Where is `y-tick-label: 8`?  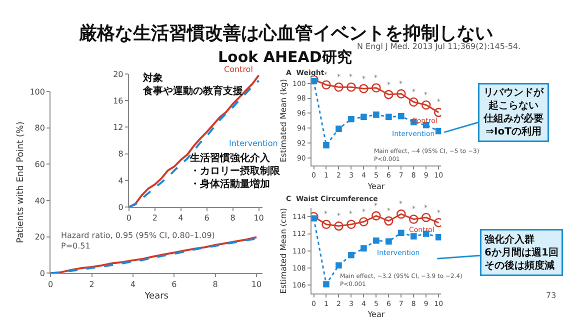 y-tick-label: 8 is located at coordinates (121, 154).